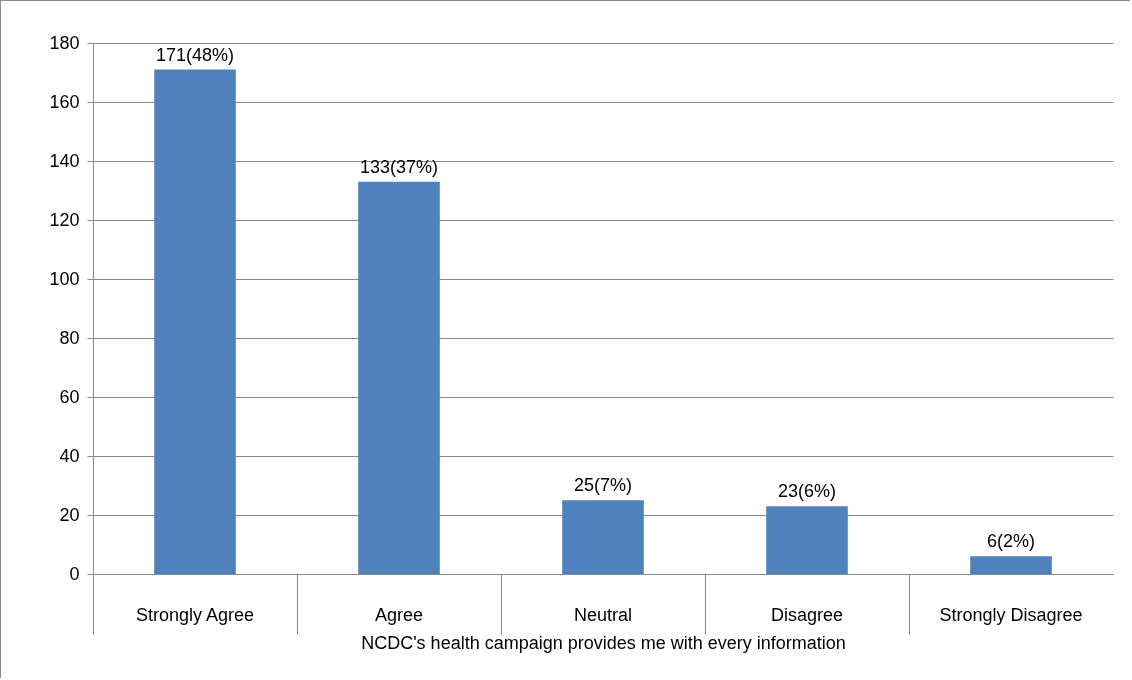 The image size is (1132, 680). Describe the element at coordinates (807, 491) in the screenshot. I see `data-label: 23(6%)` at that location.